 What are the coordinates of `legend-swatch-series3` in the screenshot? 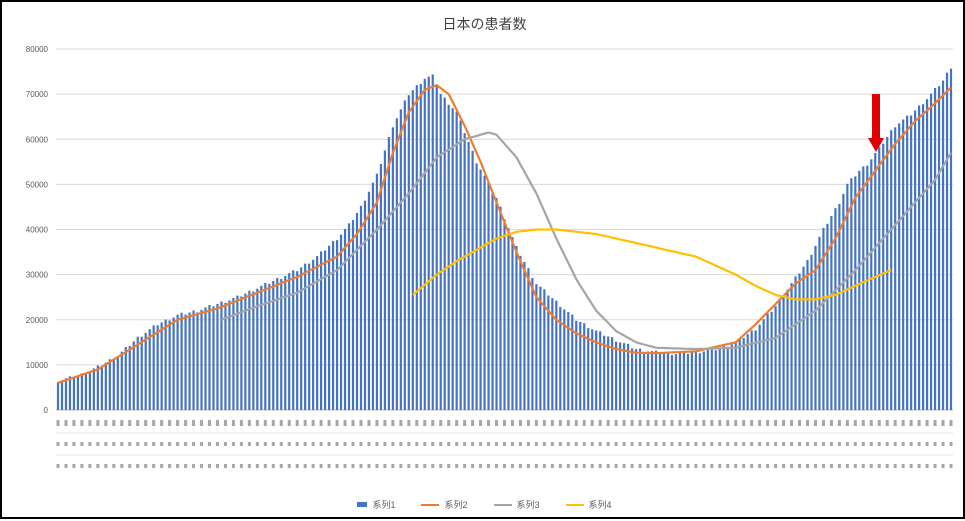 It's located at (502, 504).